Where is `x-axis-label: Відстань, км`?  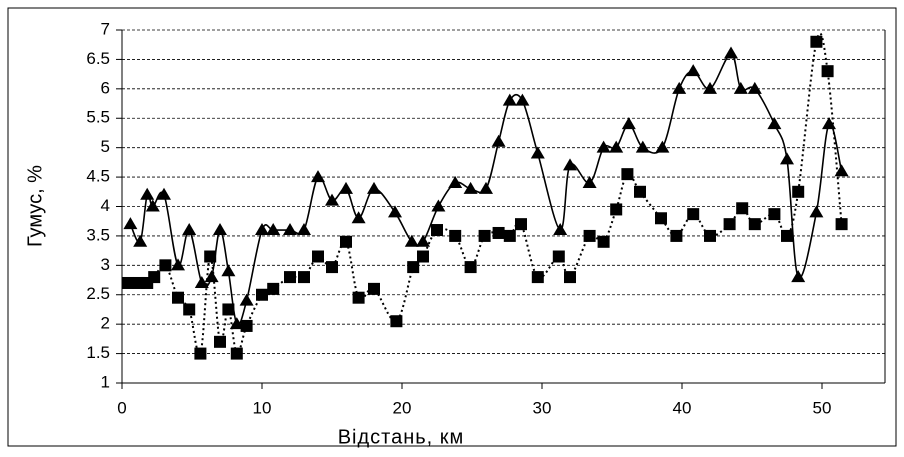 x-axis-label: Відстань, км is located at coordinates (401, 437).